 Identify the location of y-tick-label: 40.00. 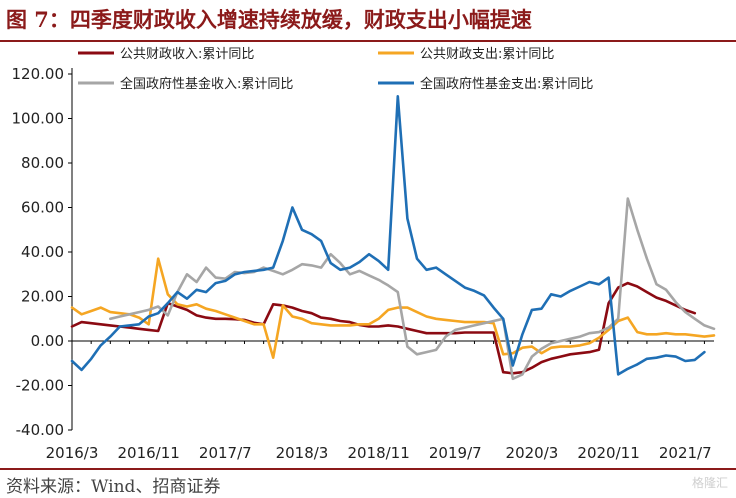
(42, 252).